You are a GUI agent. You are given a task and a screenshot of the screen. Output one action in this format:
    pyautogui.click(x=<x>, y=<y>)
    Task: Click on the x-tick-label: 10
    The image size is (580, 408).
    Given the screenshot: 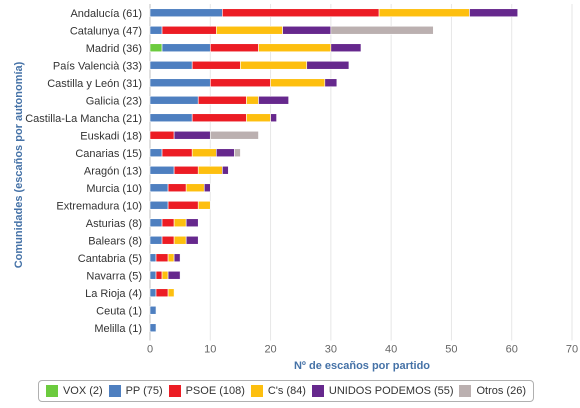 What is the action you would take?
    pyautogui.click(x=210, y=350)
    